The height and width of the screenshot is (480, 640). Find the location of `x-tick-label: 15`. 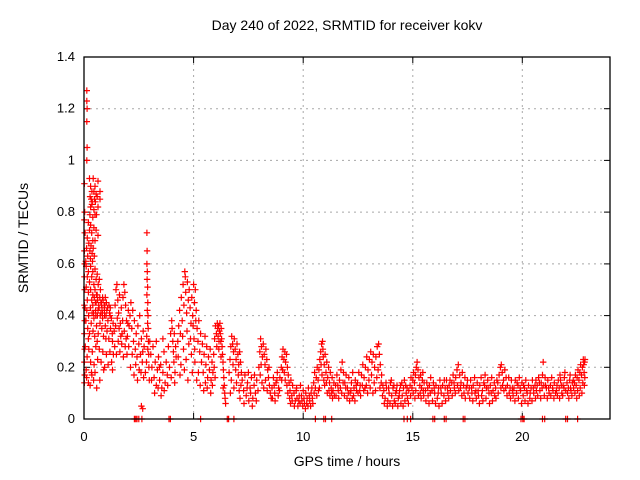

x-tick-label: 15 is located at coordinates (413, 436).